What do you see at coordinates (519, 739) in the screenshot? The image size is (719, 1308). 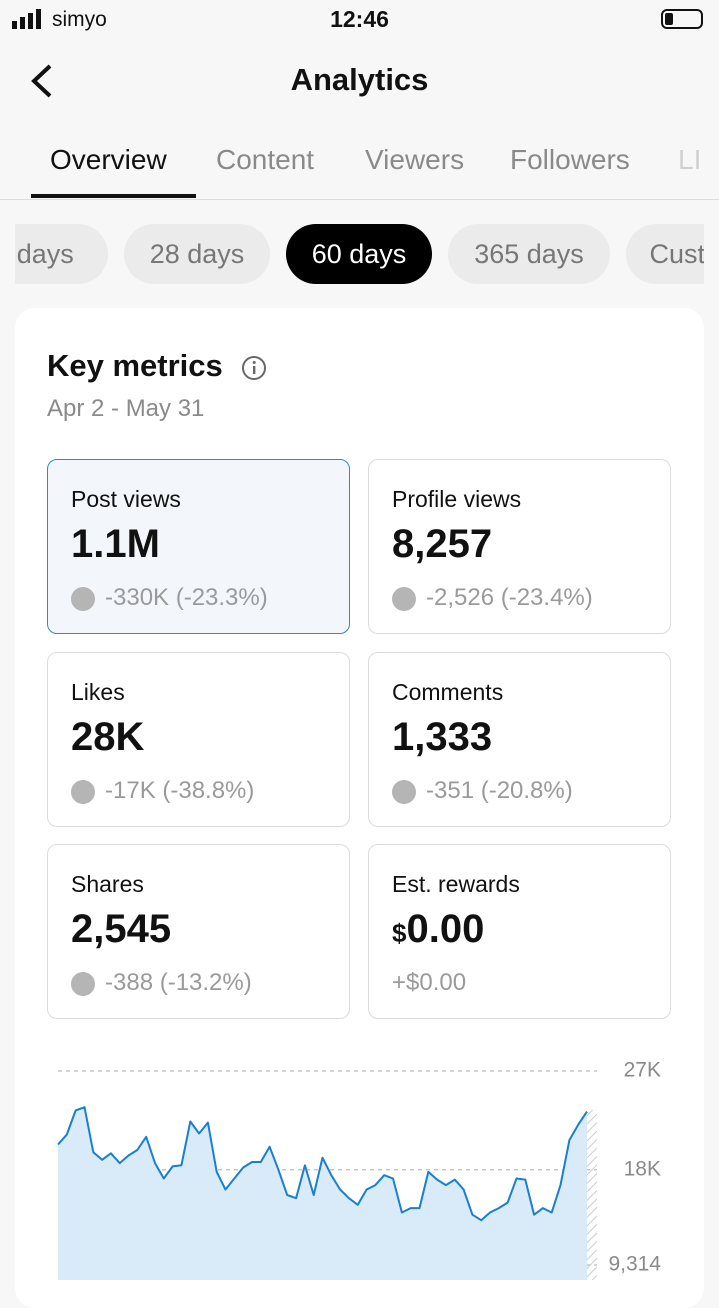 I see `metric-card: Comments 1,333 -351 (-20.8%)` at bounding box center [519, 739].